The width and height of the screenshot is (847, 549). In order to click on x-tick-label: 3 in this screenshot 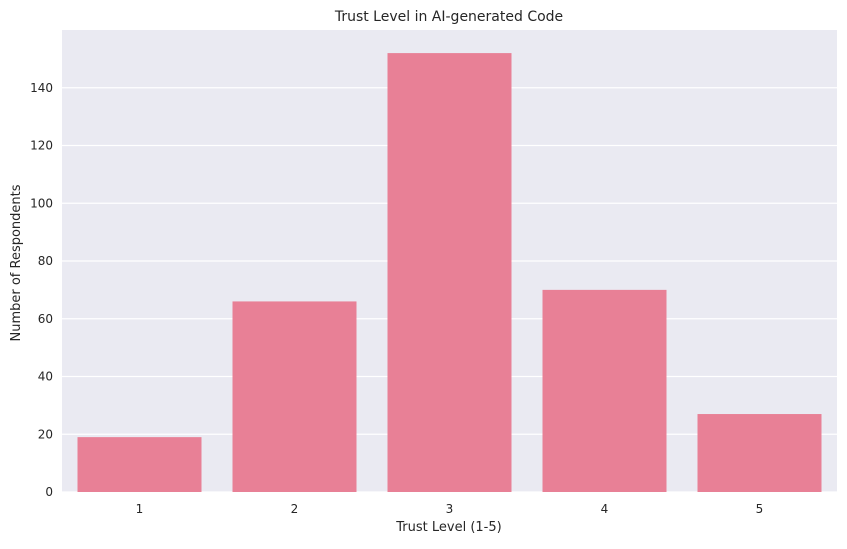, I will do `click(450, 509)`.